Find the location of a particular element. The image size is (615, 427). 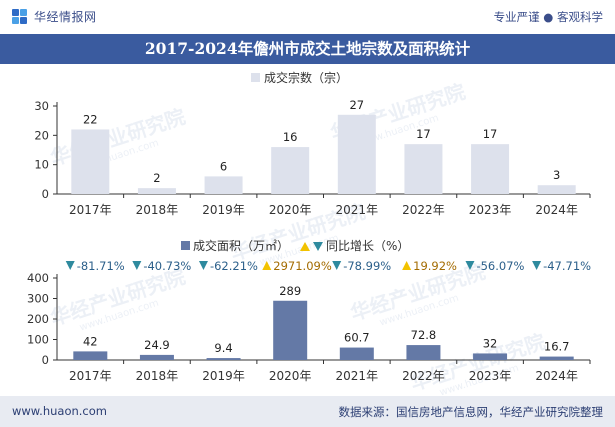

data-label-area: 60.7 is located at coordinates (357, 338).